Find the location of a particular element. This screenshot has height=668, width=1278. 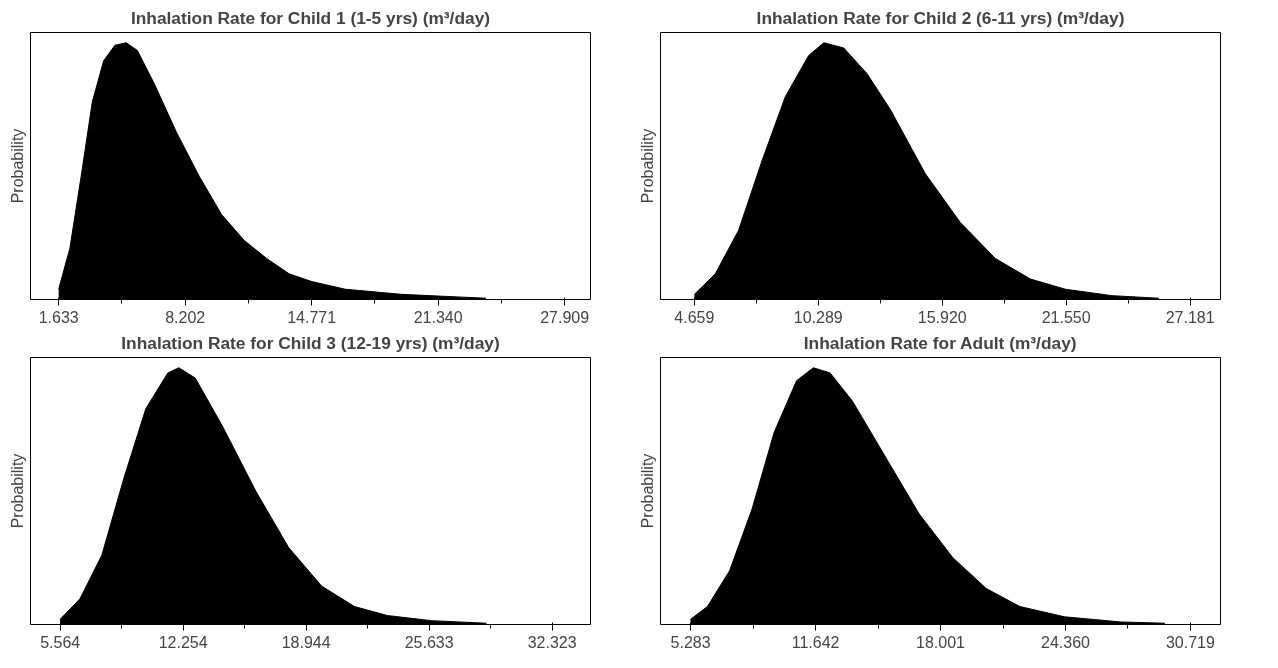

x-tick-label: 5.564 is located at coordinates (60, 642).